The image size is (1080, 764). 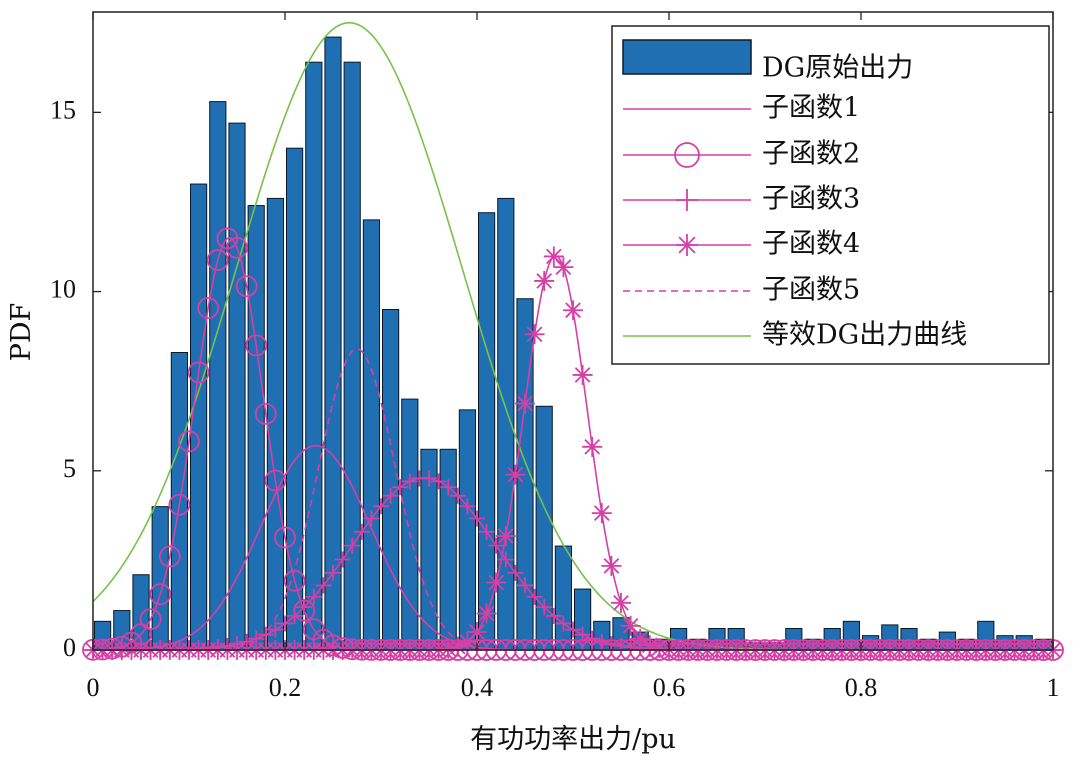 What do you see at coordinates (573, 739) in the screenshot?
I see `x-axis-title: 有功功率出力/pu` at bounding box center [573, 739].